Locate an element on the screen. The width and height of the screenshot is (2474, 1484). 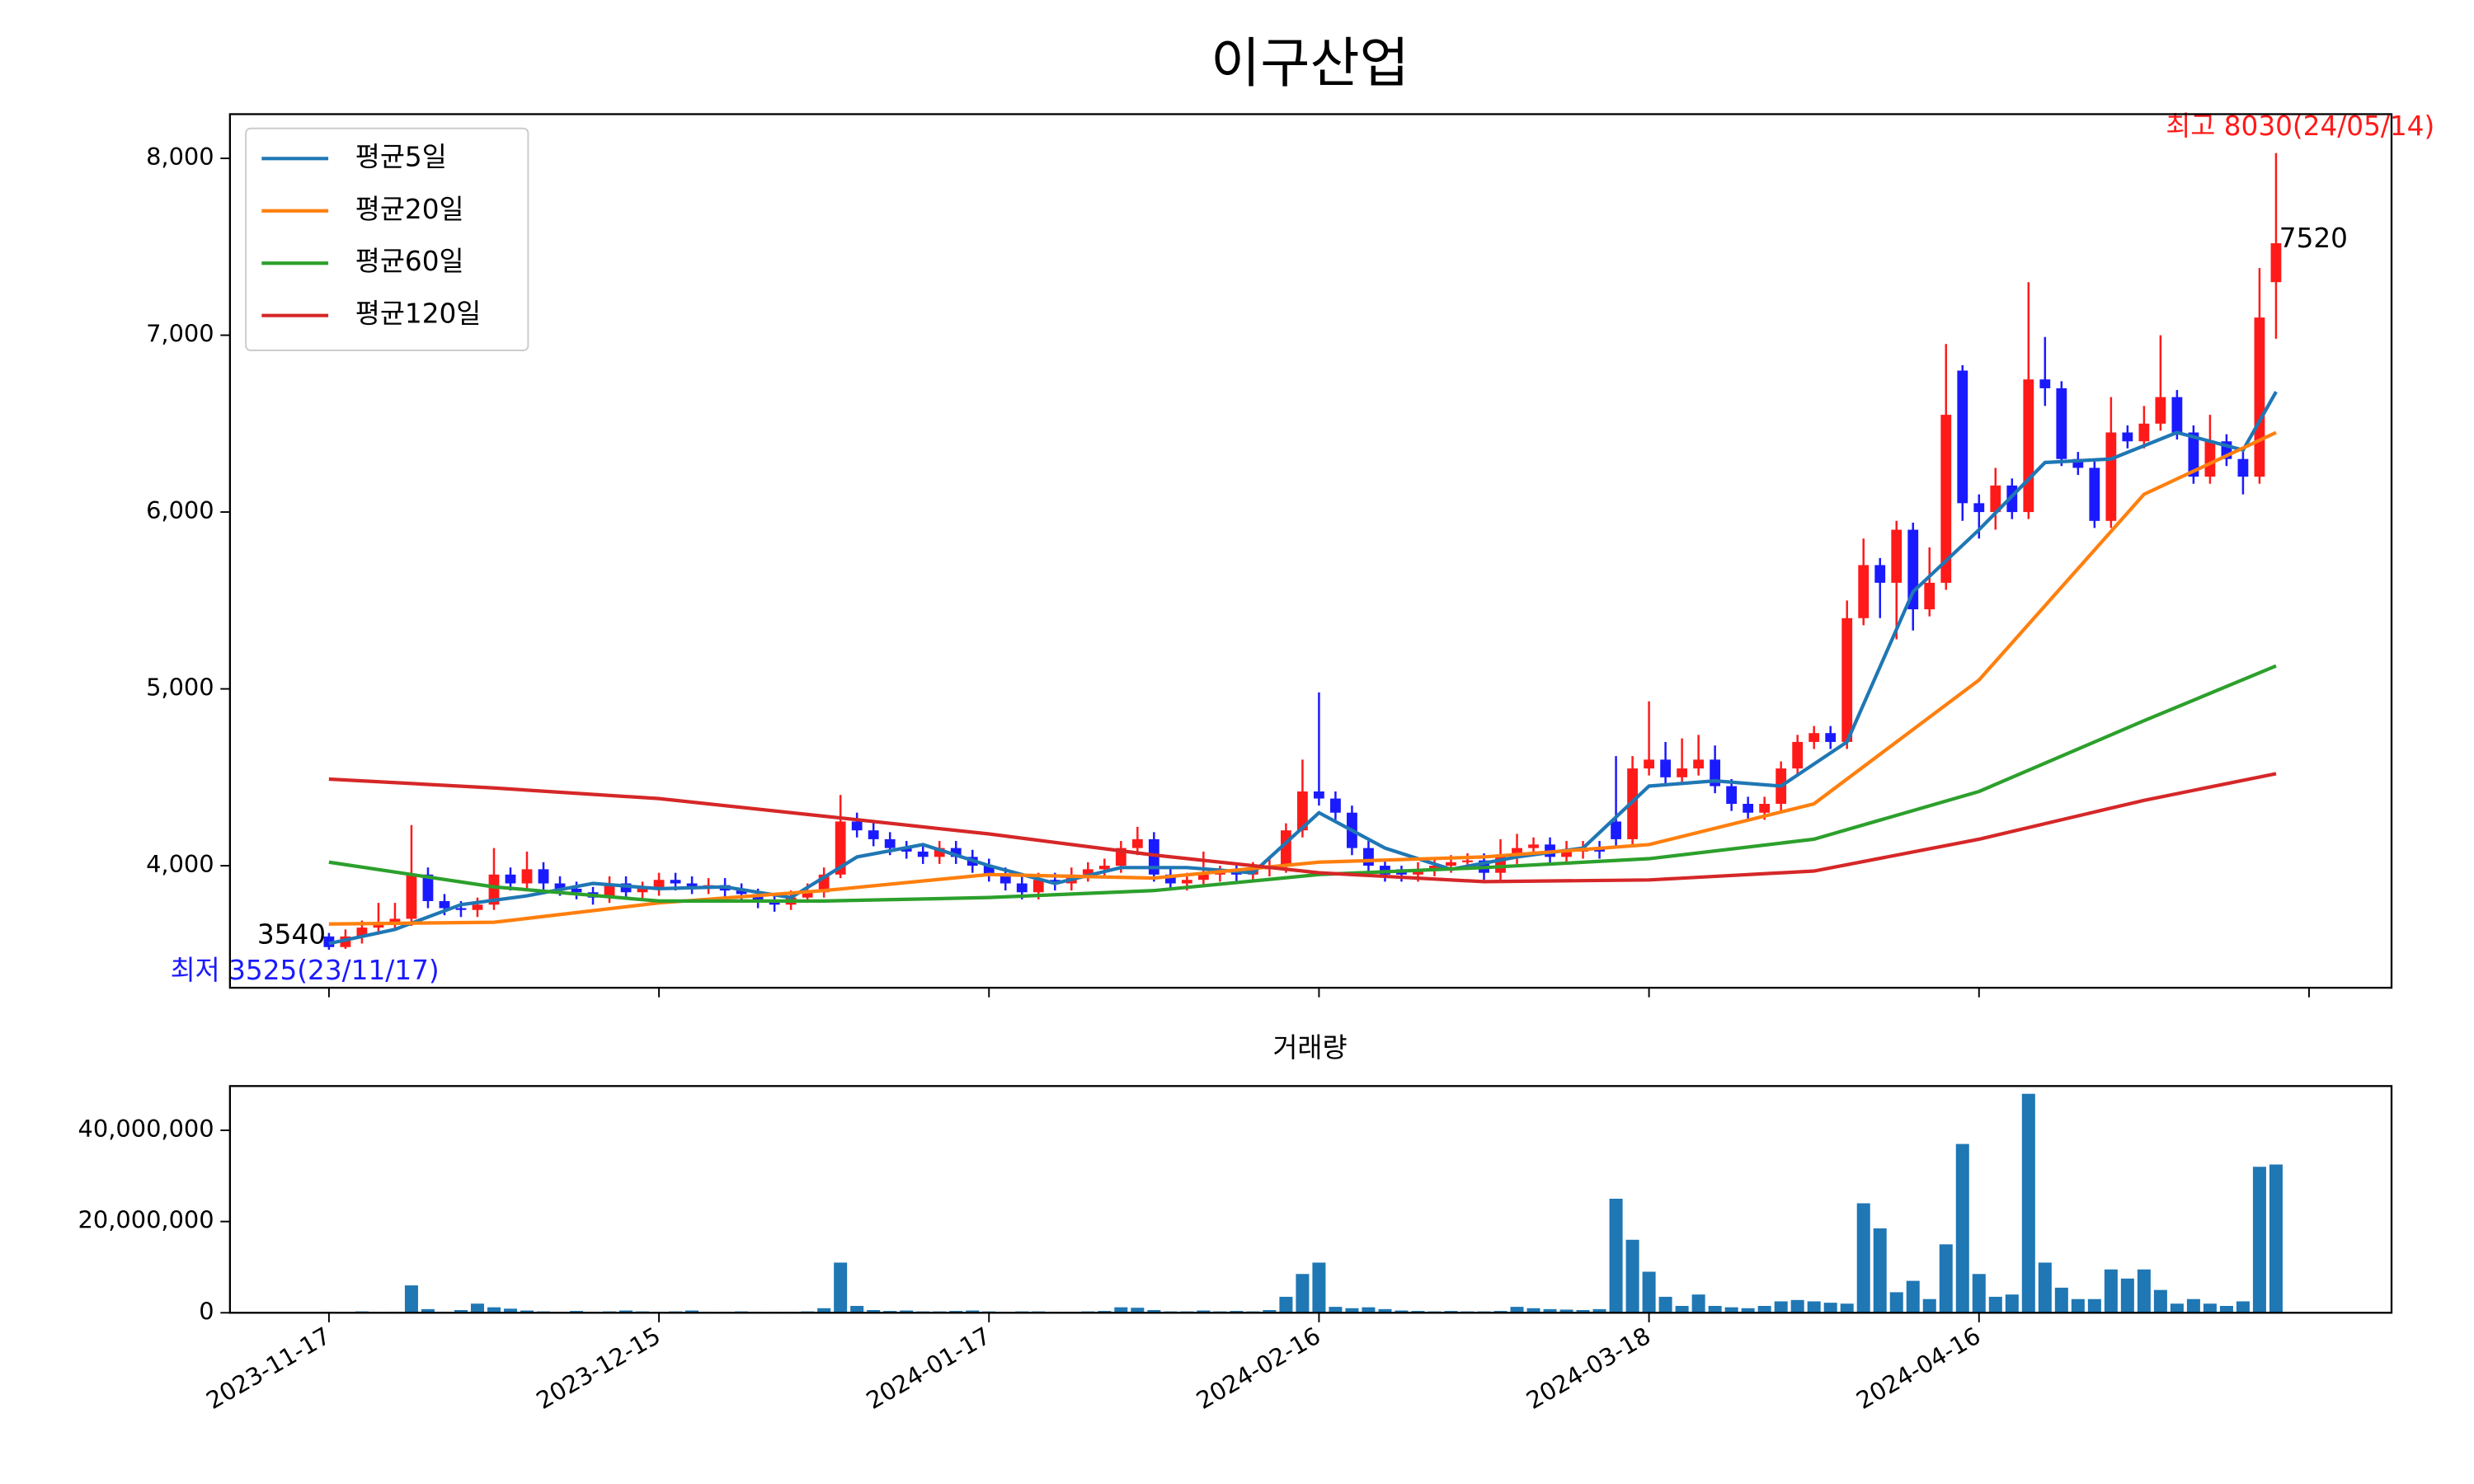
moving-average-line is located at coordinates (1302, 828).